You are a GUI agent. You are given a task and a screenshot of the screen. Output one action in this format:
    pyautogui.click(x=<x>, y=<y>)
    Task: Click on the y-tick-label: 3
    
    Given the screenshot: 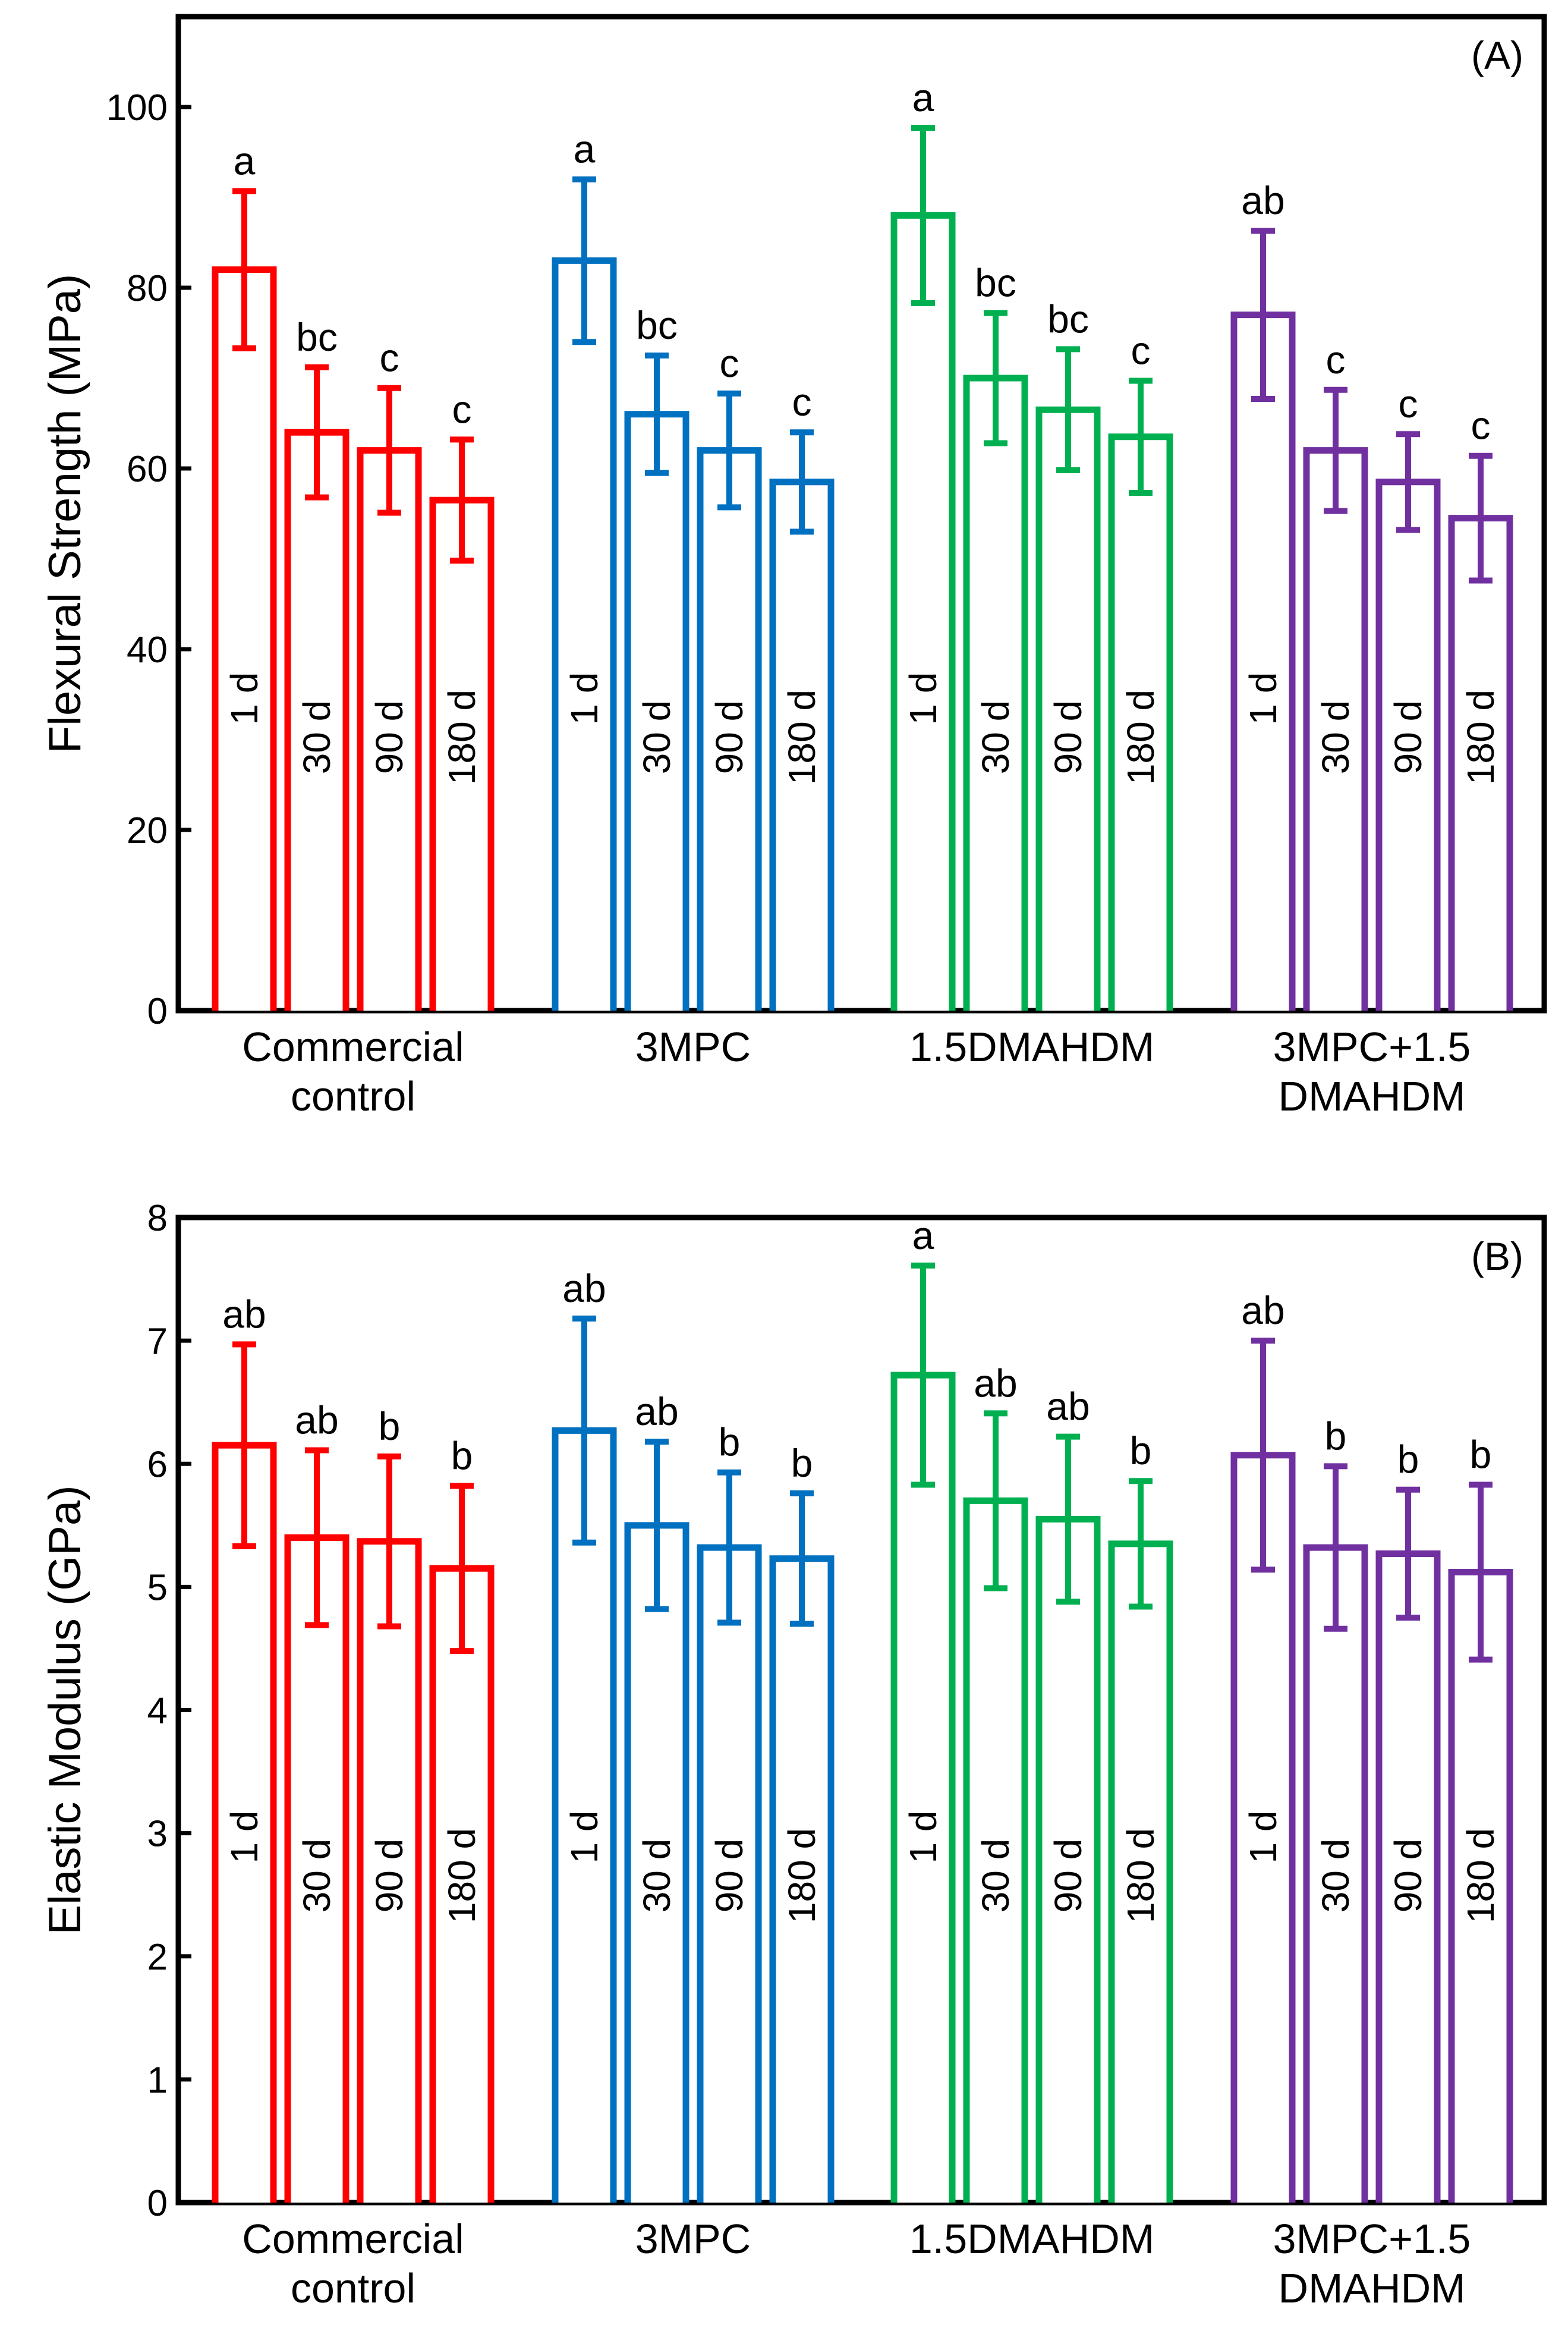 What is the action you would take?
    pyautogui.click(x=157, y=1835)
    